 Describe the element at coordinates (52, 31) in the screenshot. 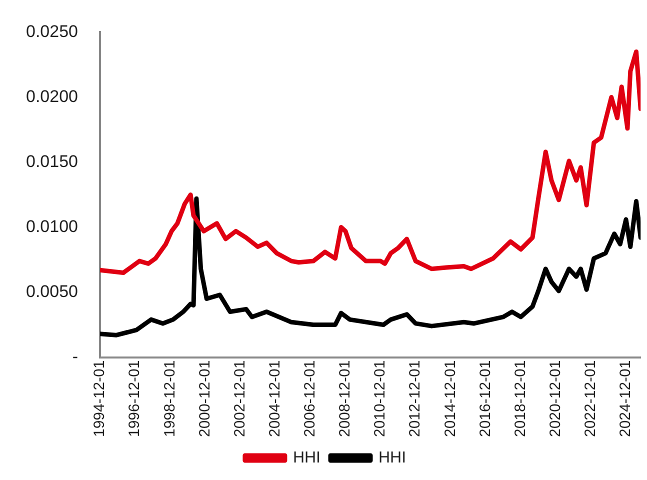

I see `y-tick-label: 0.0250` at that location.